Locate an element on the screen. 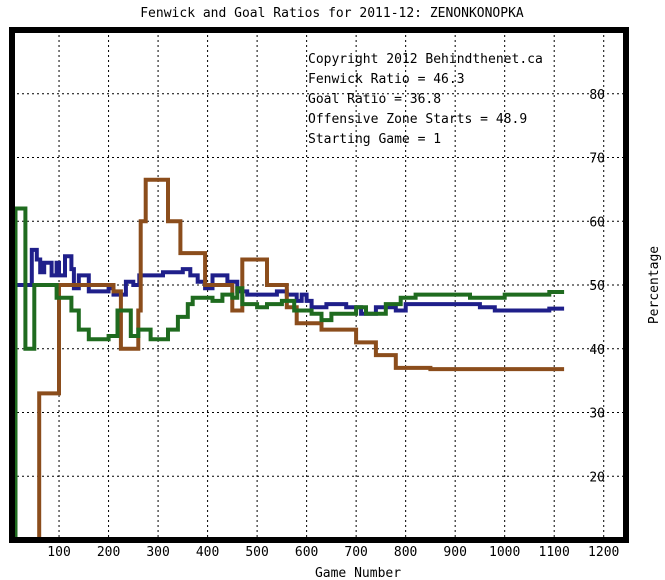 The height and width of the screenshot is (580, 665). x-tick-label: 100 is located at coordinates (58, 552).